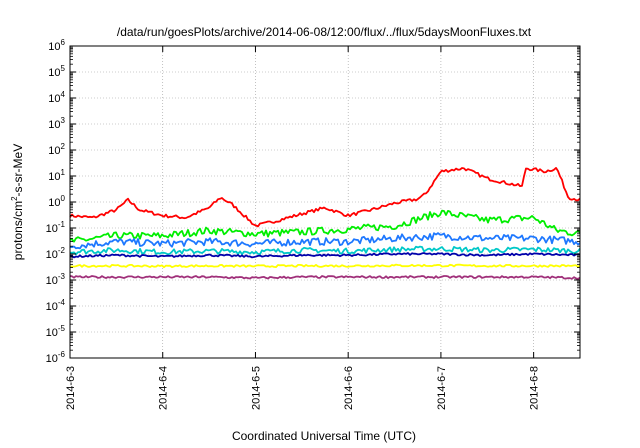  Describe the element at coordinates (256, 388) in the screenshot. I see `x-tick-label: 2014-6-5` at that location.